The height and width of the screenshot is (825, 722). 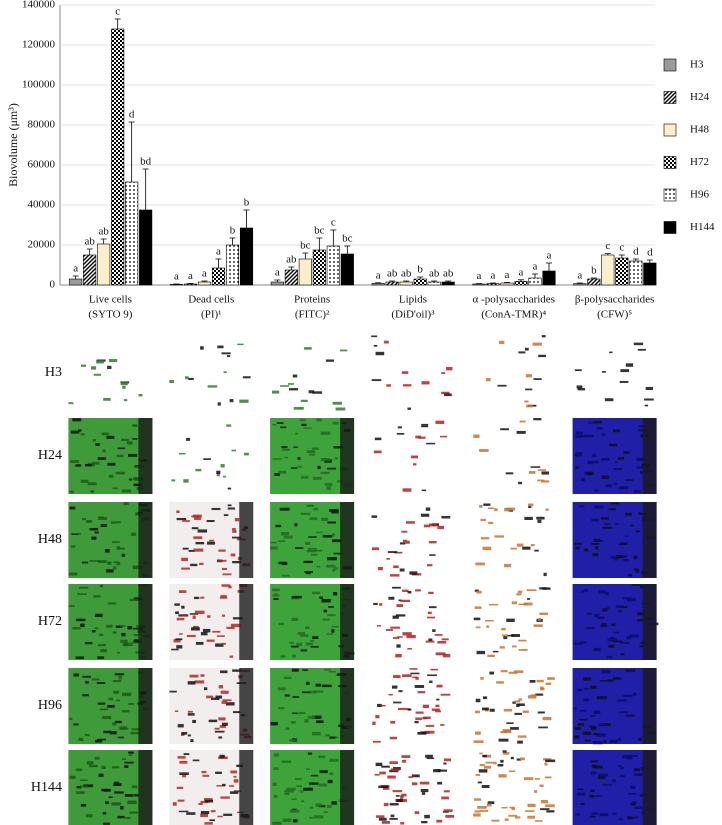 I want to click on row-label: H72, so click(x=50, y=621).